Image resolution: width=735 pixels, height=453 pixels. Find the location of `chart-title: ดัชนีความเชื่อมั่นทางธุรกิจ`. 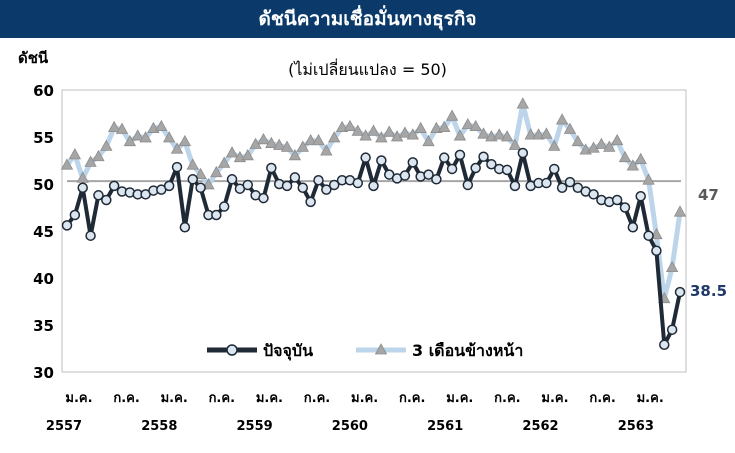

chart-title: ดัชนีความเชื่อมั่นทางธุรกิจ is located at coordinates (367, 19).